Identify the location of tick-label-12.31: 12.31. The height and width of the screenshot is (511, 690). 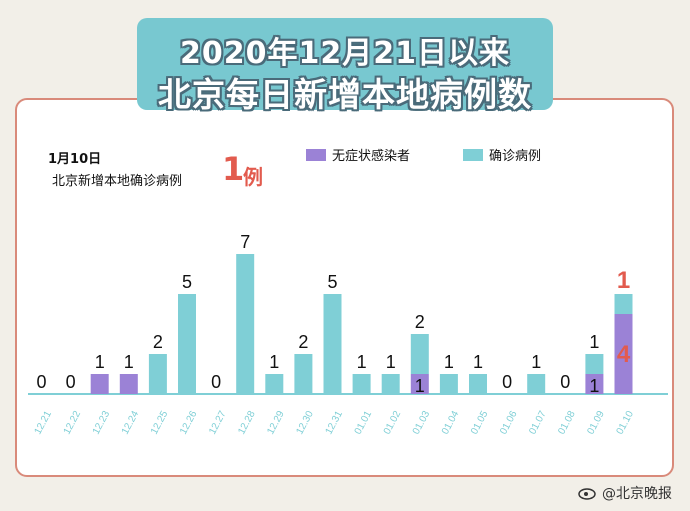
(335, 423).